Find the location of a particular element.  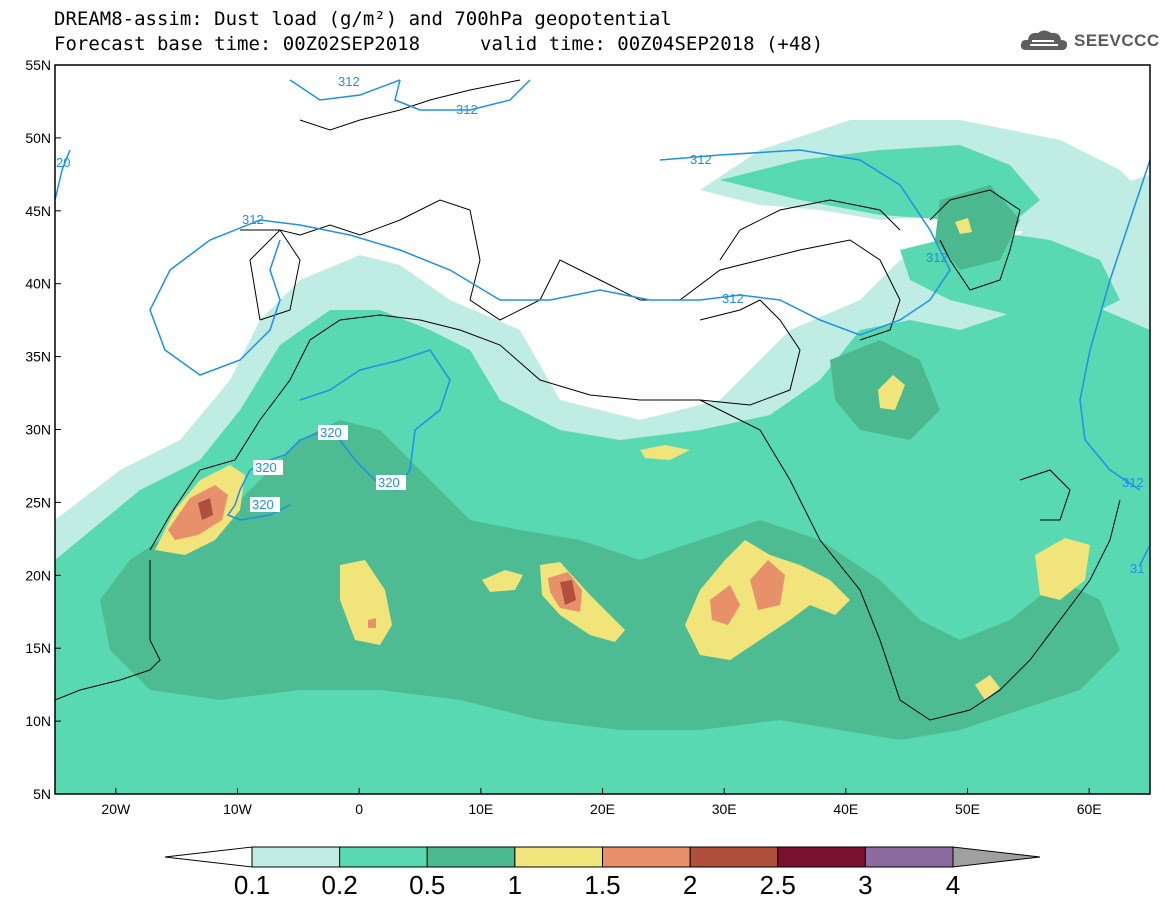

lon-label: 40E is located at coordinates (845, 809).